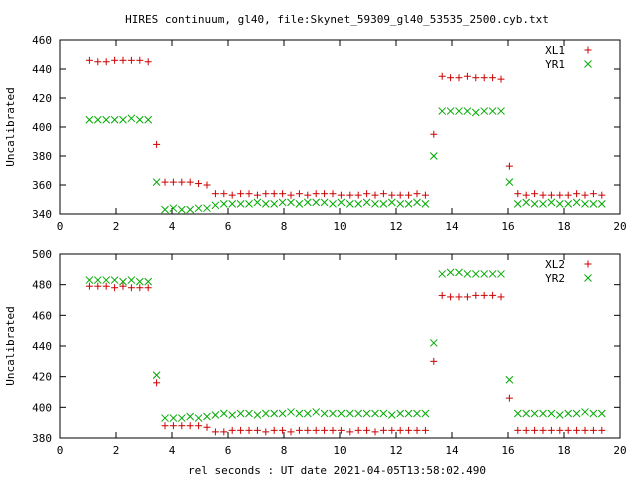 The image size is (640, 480). I want to click on y-tick-label: 480, so click(42, 285).